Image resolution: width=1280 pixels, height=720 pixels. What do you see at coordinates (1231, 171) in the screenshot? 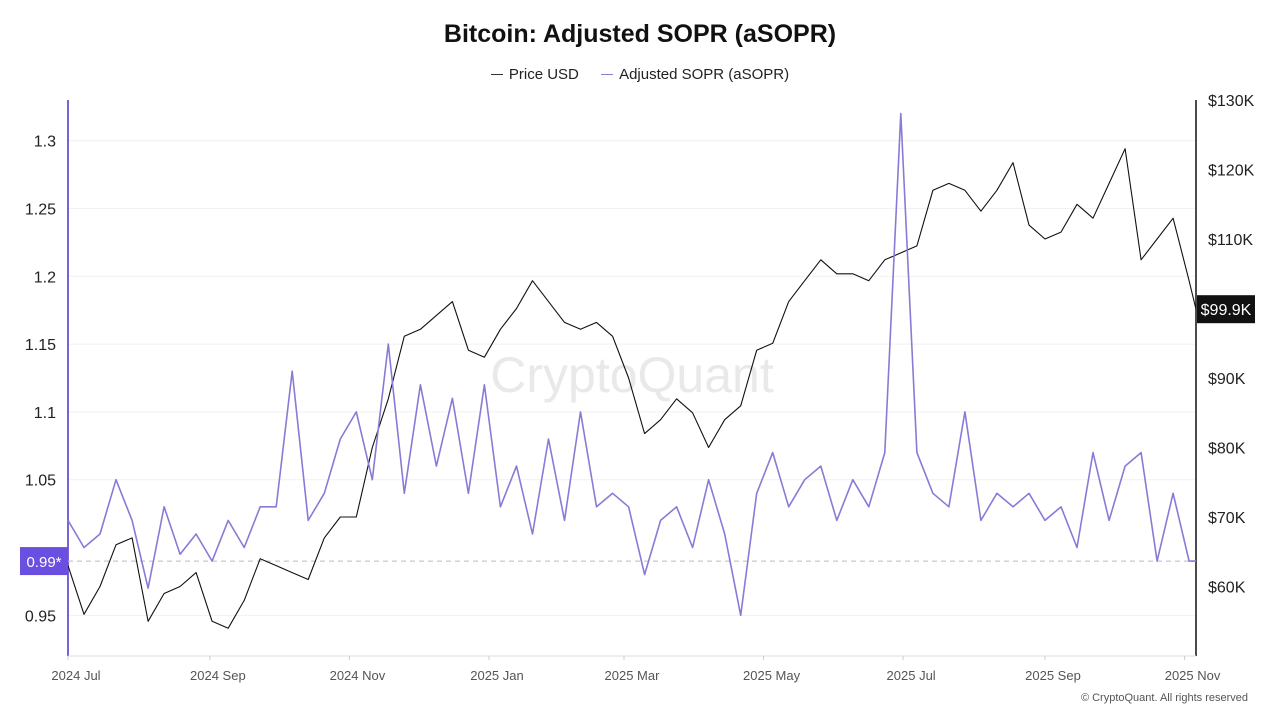
I see `y-right-tick-label: $120K` at bounding box center [1231, 171].